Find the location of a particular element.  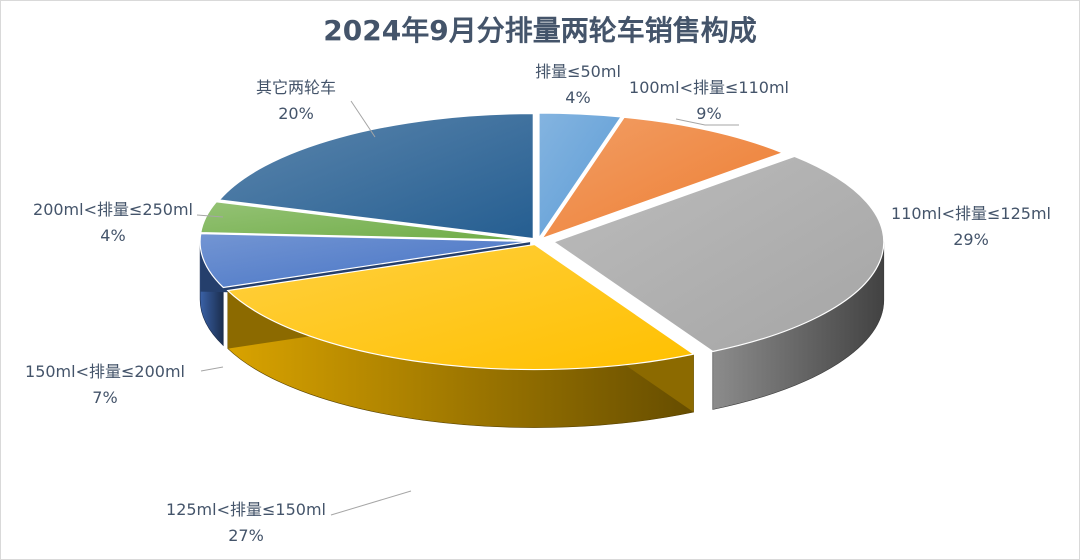

slice-value-1: 9% is located at coordinates (708, 113).